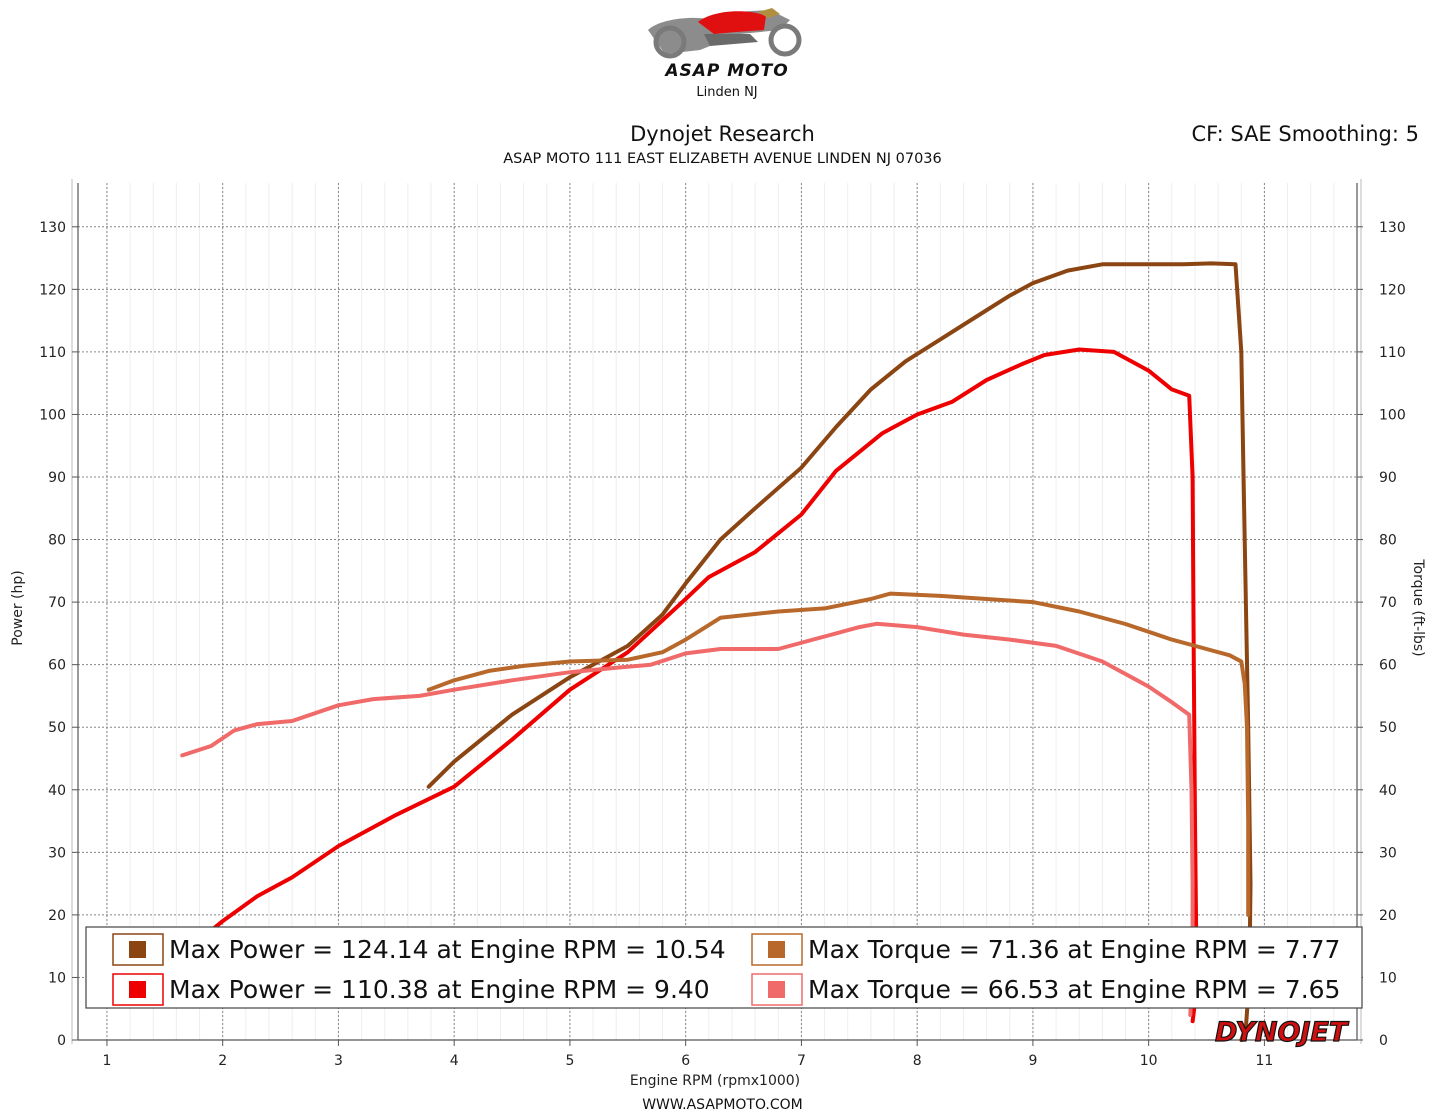 Image resolution: width=1445 pixels, height=1117 pixels. What do you see at coordinates (57, 603) in the screenshot?
I see `left-y-tick-label: 70` at bounding box center [57, 603].